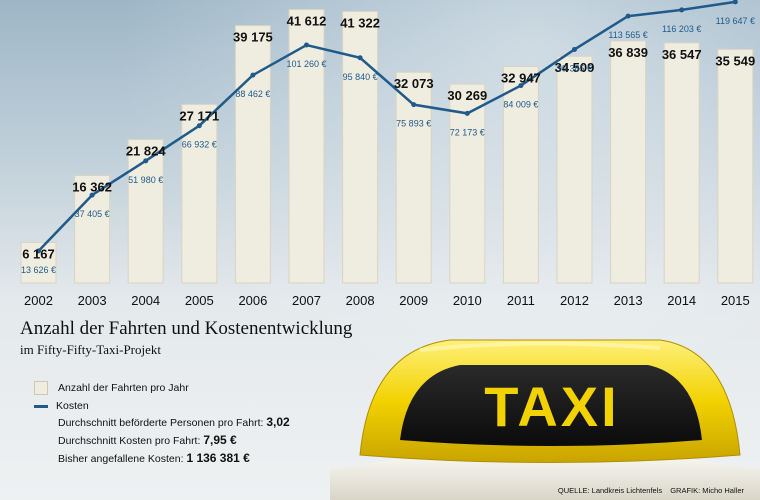 The height and width of the screenshot is (500, 760). I want to click on bar-value-label-2002: 6 167, so click(38, 253).